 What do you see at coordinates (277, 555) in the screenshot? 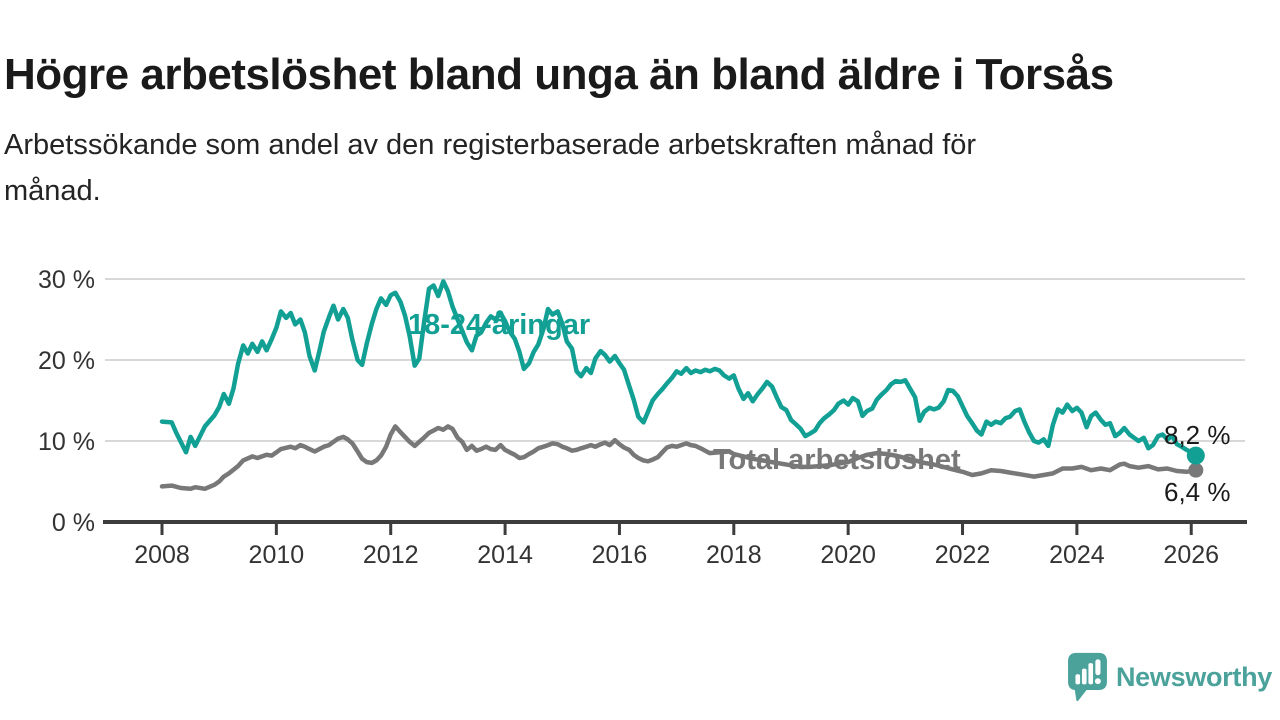
I see `x-axis-label-2010: 2010` at bounding box center [277, 555].